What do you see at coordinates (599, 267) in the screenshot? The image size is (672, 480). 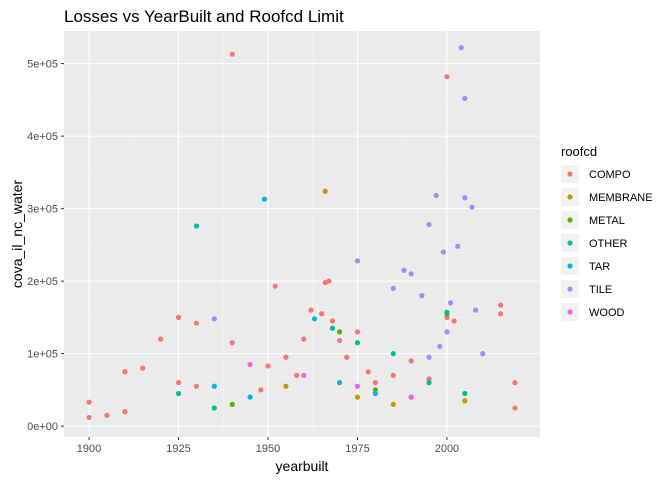 I see `legend-label-tar: TAR` at bounding box center [599, 267].